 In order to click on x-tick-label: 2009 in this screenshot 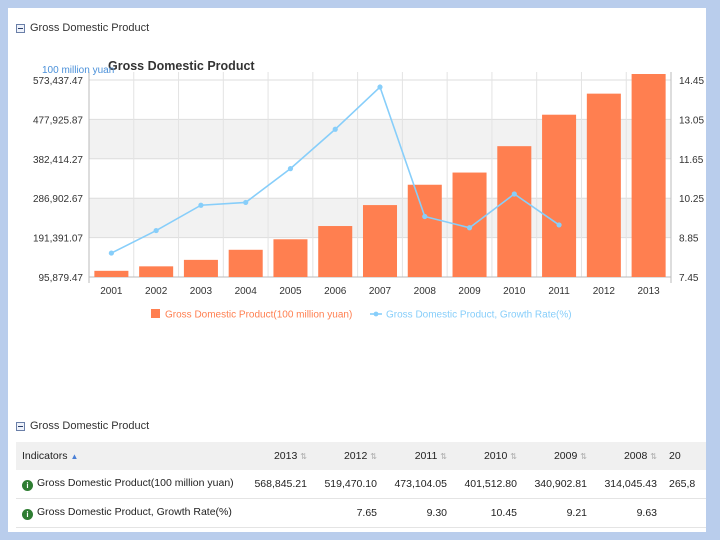, I will do `click(469, 291)`.